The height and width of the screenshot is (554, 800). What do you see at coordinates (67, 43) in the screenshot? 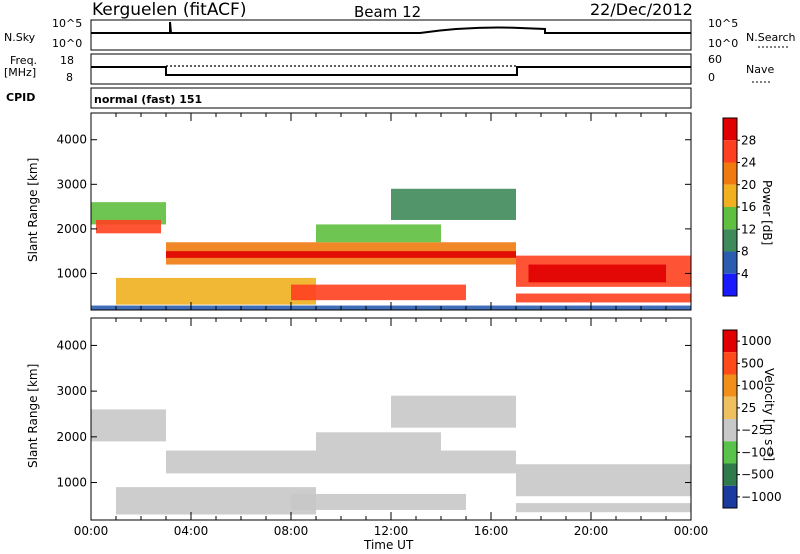
I see `nsky-tick-low: 10^0` at bounding box center [67, 43].